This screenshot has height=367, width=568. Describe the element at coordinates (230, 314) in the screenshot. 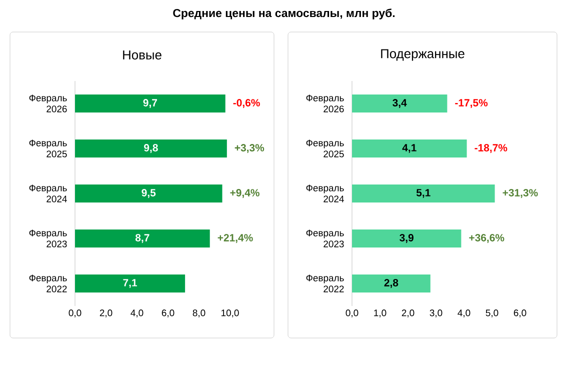

I see `x-tick-label: 10,0` at that location.